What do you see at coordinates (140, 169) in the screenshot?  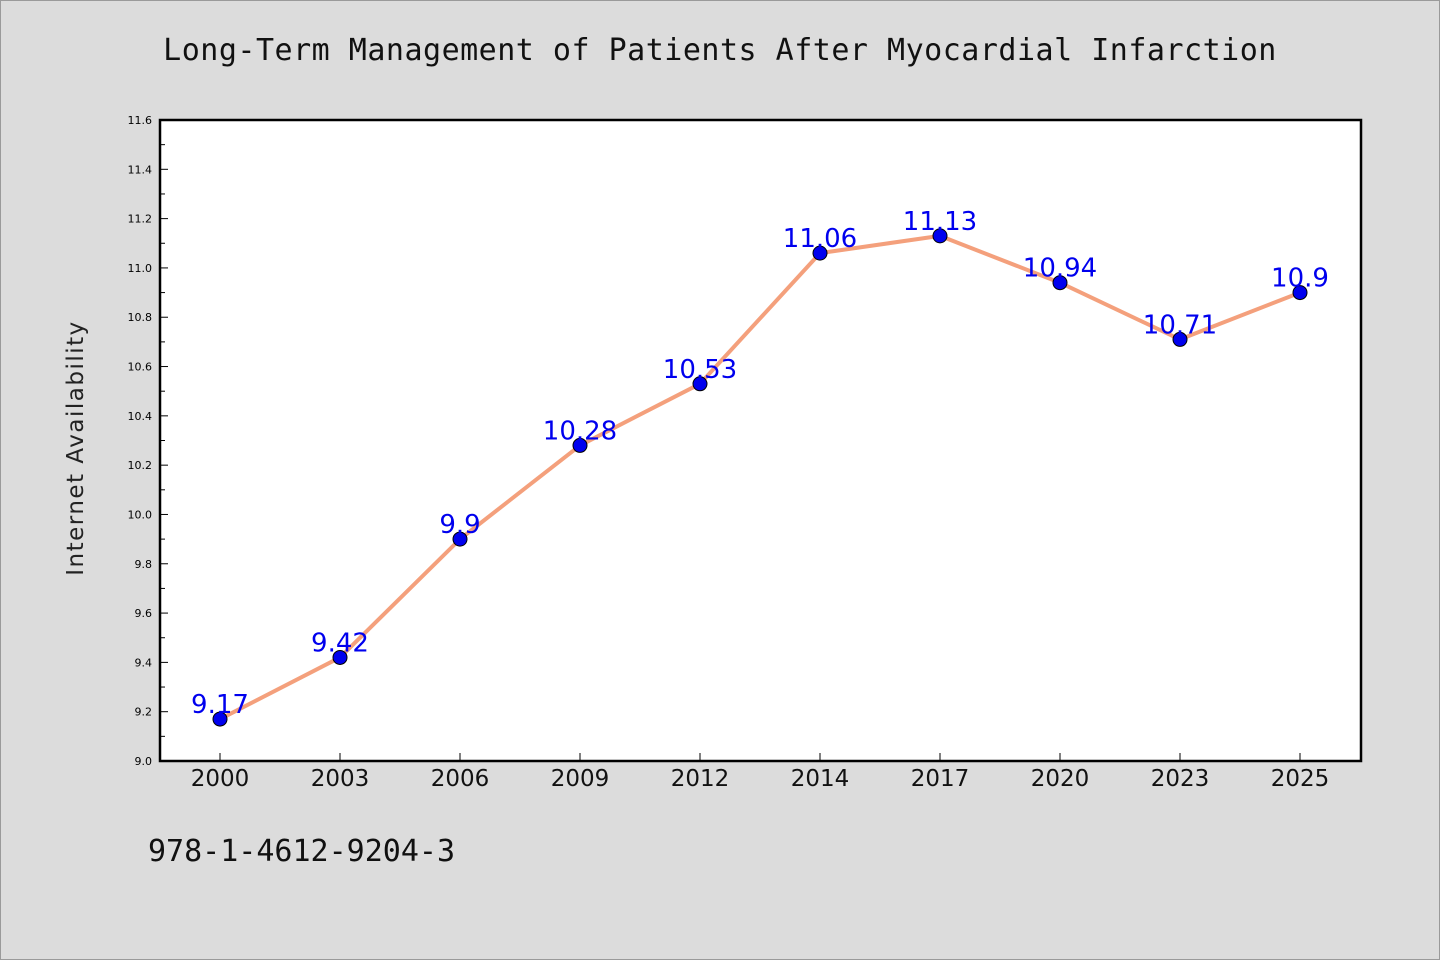 I see `y-tick-label: 11.4` at bounding box center [140, 169].